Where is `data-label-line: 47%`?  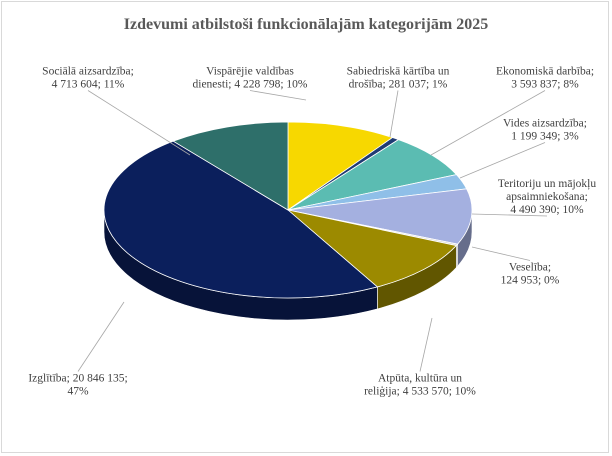 data-label-line: 47% is located at coordinates (78, 392).